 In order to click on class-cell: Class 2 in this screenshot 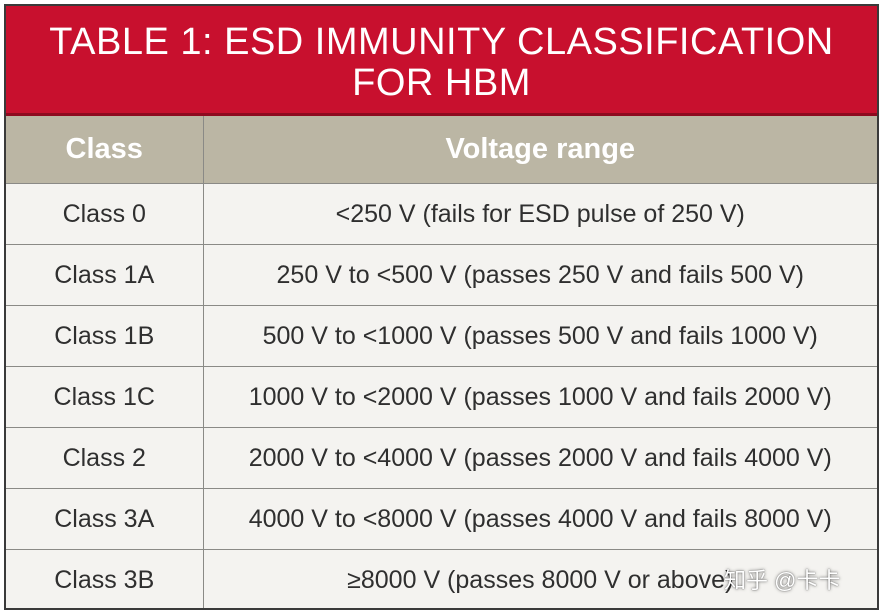, I will do `click(105, 458)`.